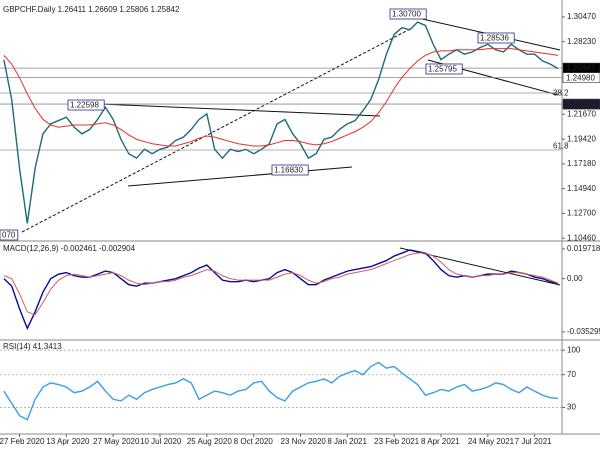 The height and width of the screenshot is (450, 600). I want to click on y-tick-label: 1.19420, so click(581, 138).